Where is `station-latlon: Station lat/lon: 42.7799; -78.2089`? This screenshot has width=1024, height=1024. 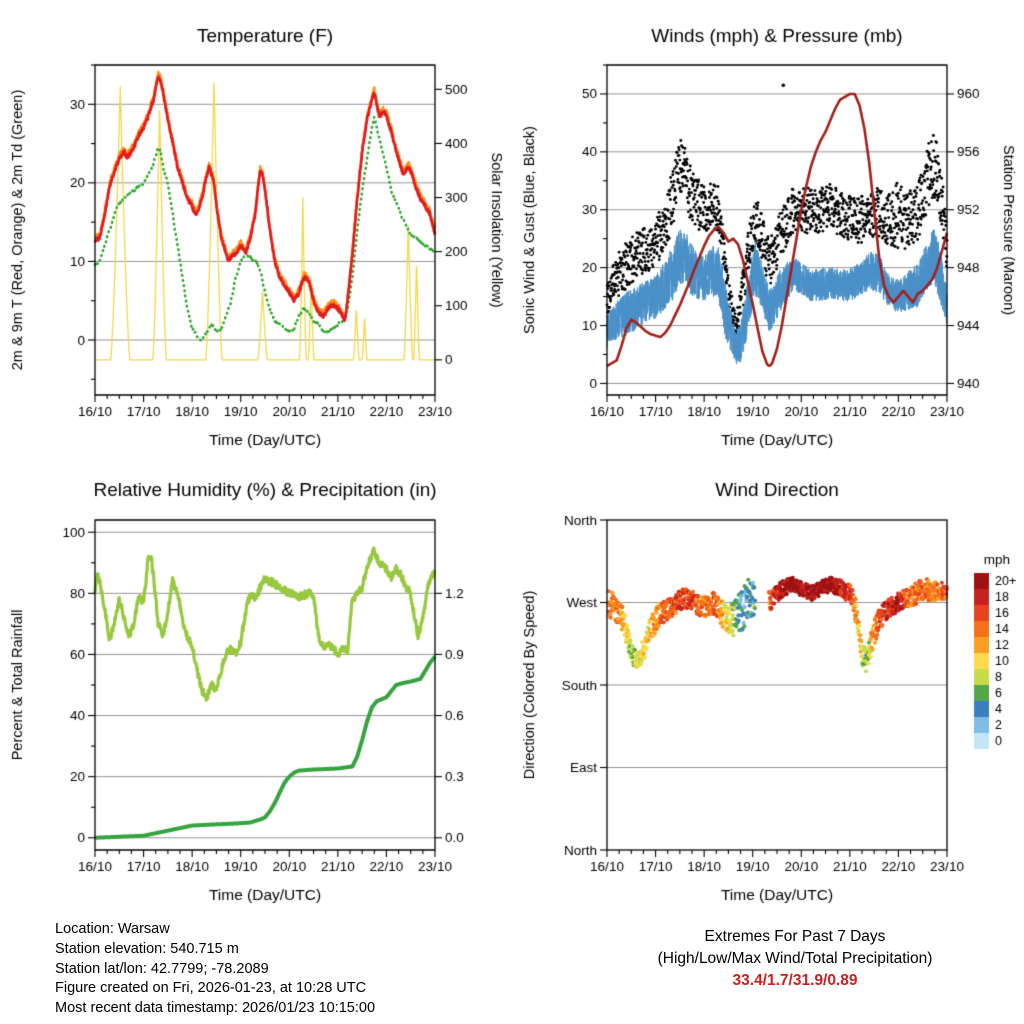
station-latlon: Station lat/lon: 42.7799; -78.2089 is located at coordinates (162, 968).